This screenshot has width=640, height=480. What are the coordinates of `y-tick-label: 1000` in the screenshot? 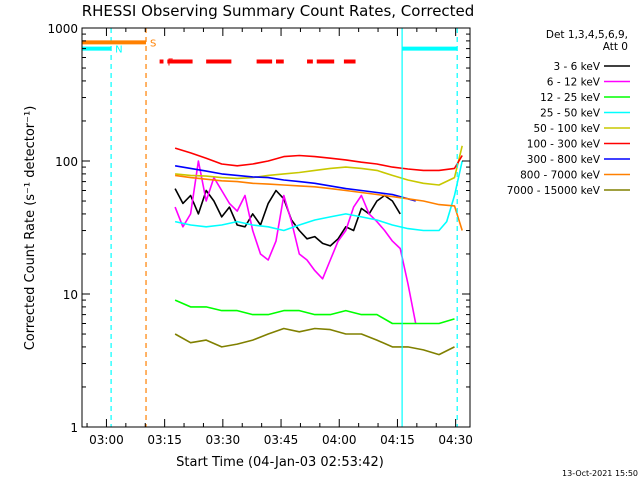 It's located at (62, 29).